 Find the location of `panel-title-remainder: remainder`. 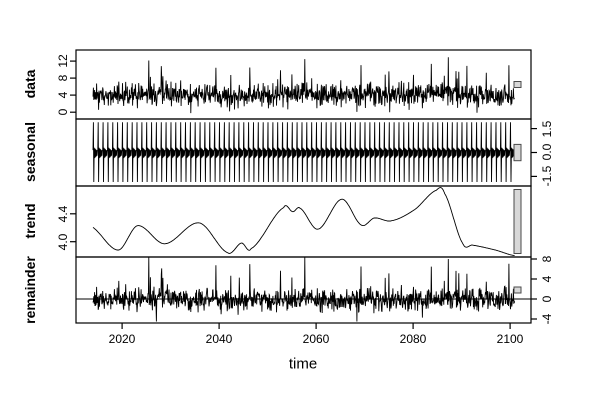

panel-title-remainder: remainder is located at coordinates (30, 290).